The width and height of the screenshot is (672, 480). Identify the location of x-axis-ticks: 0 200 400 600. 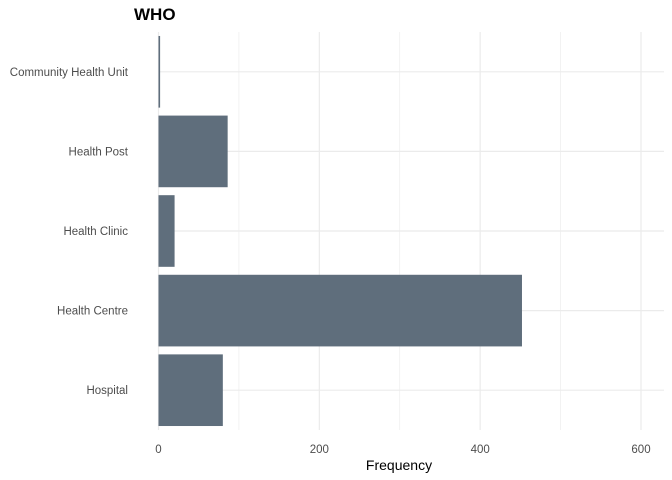
(402, 450).